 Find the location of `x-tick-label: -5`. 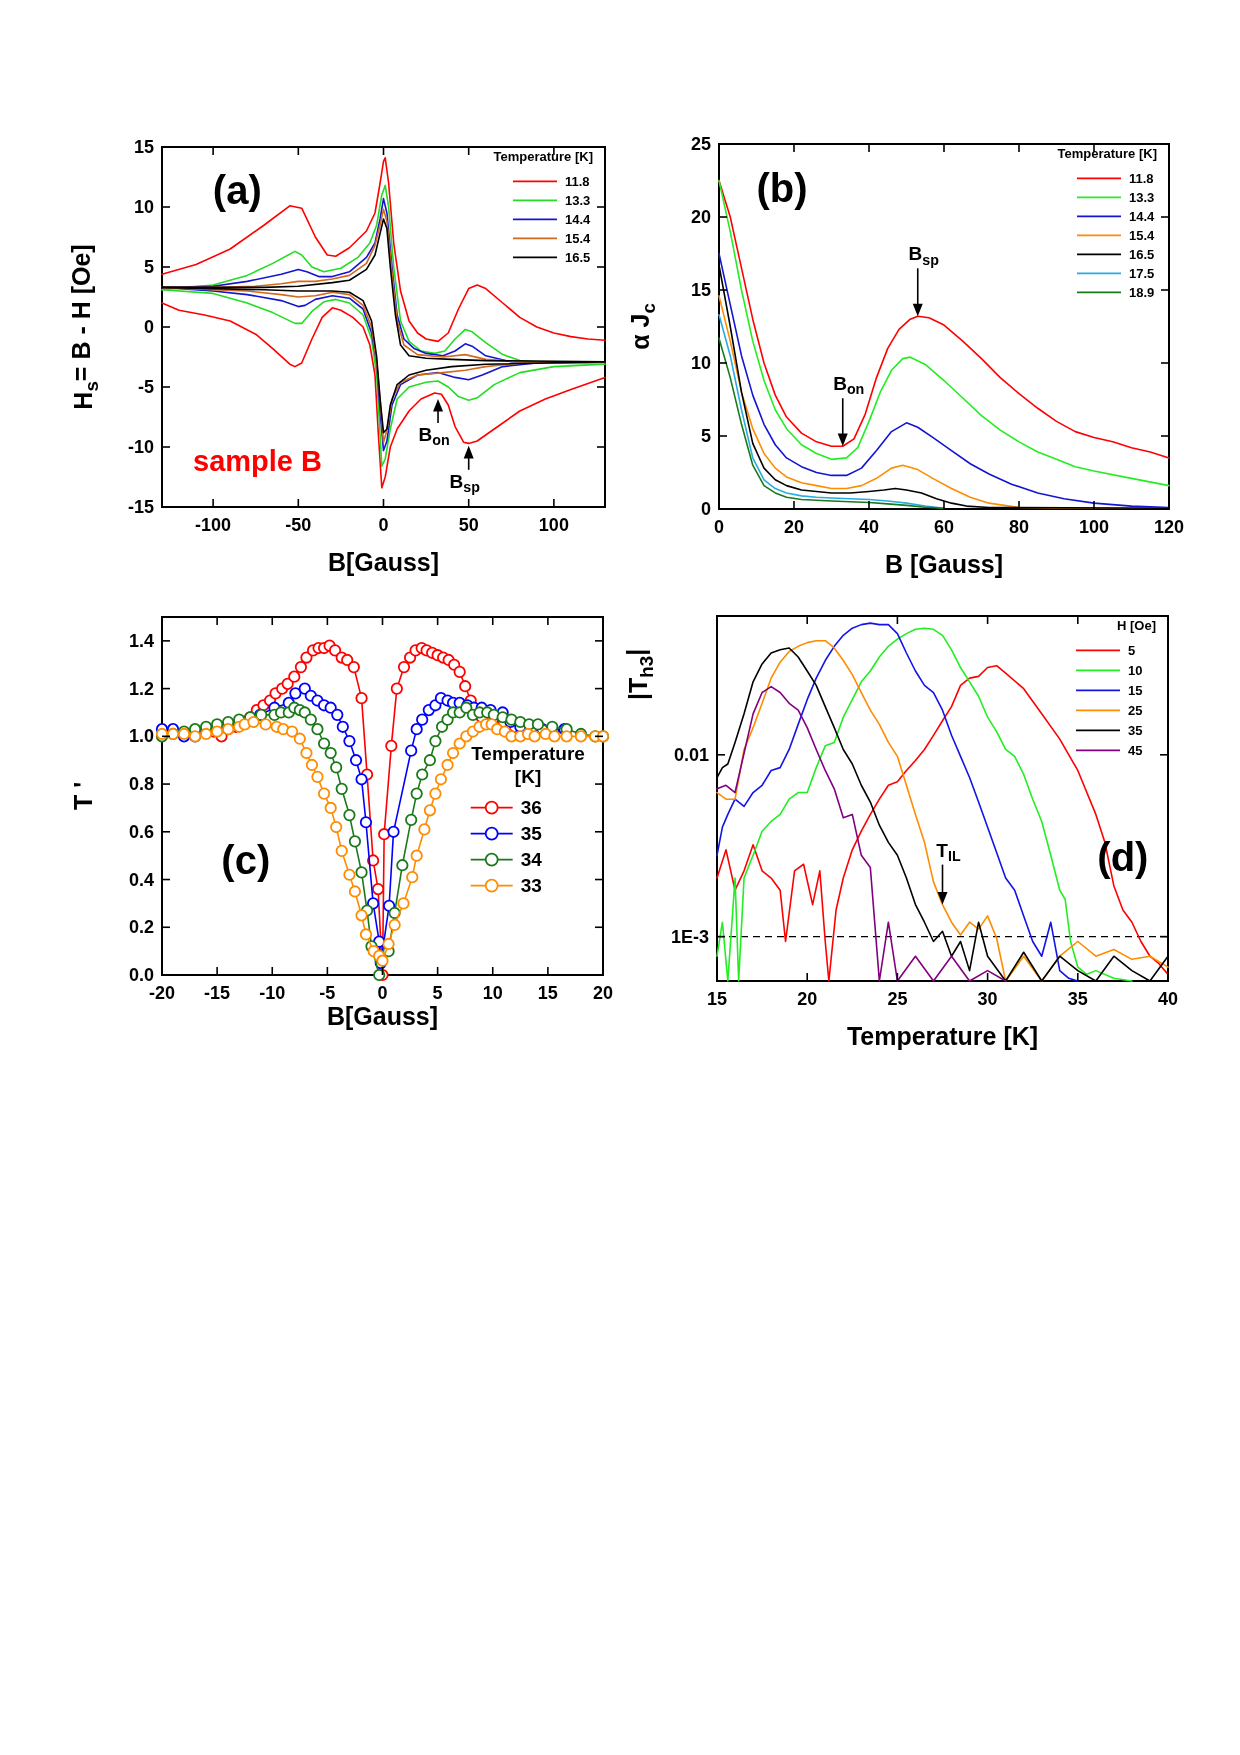

x-tick-label: -5 is located at coordinates (327, 993).